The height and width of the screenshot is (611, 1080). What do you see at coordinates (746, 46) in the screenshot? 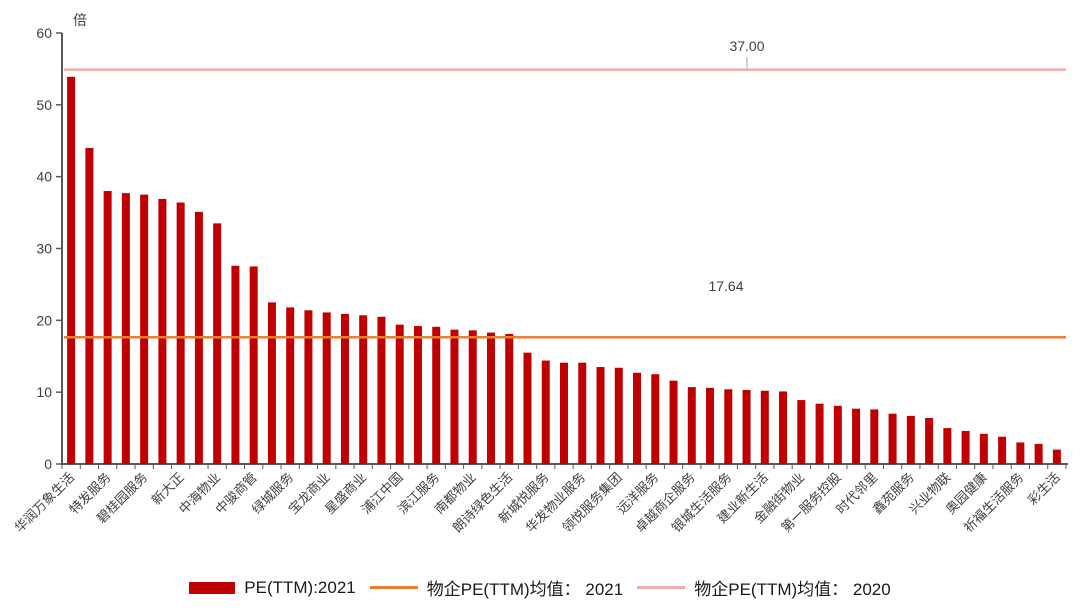
I see `reference-line-value-label: 37.00` at bounding box center [746, 46].